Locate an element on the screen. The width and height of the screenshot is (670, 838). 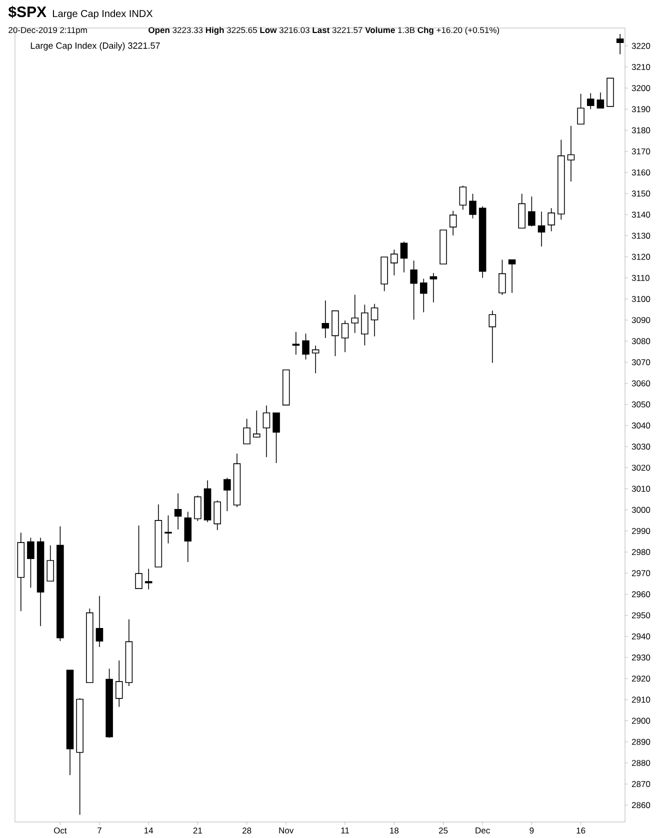
y-tick-label: 3130 is located at coordinates (641, 235).